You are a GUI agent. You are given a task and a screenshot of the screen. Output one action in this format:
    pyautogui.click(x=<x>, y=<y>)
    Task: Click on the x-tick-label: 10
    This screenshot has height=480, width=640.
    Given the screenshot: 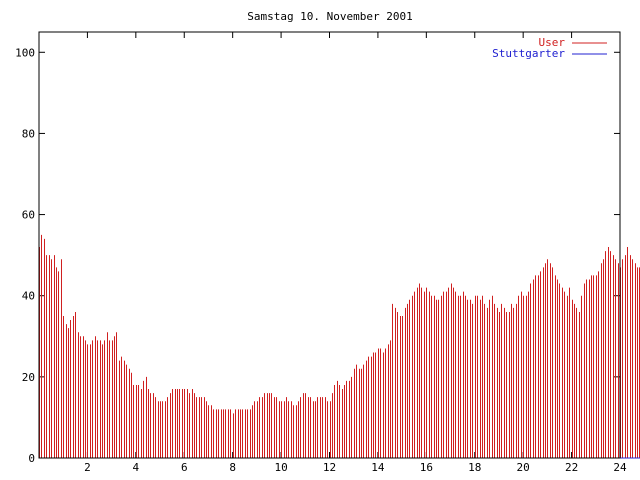 What is the action you would take?
    pyautogui.click(x=280, y=467)
    